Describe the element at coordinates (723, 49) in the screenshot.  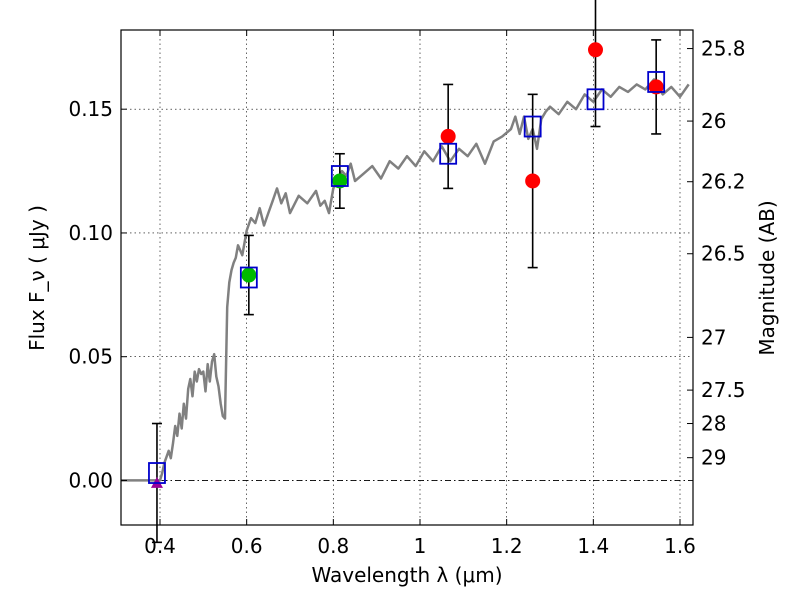
I see `magnitude-tick-label: 25.8` at that location.